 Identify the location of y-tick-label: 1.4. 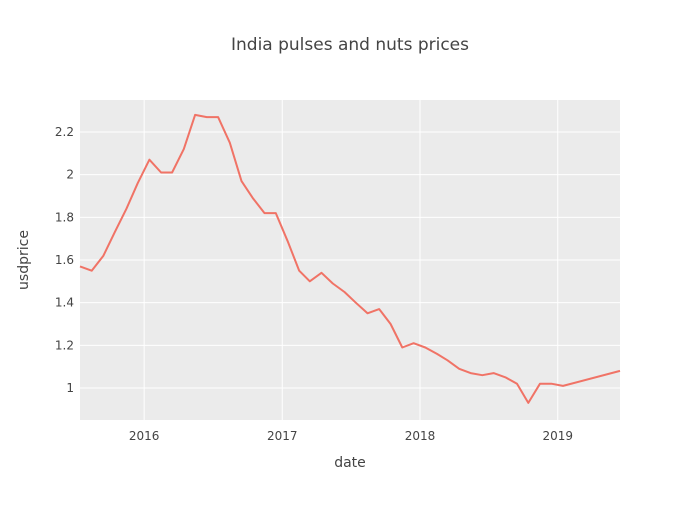
(64, 303).